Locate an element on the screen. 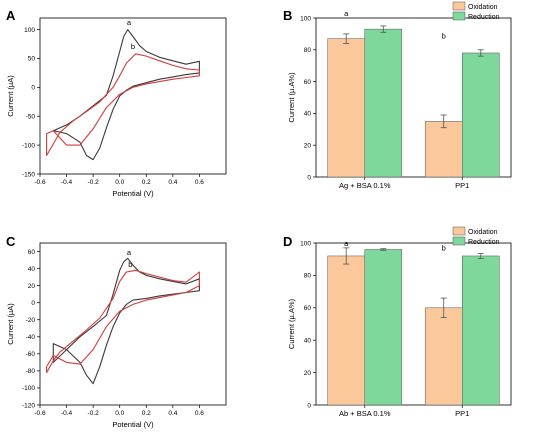 Image resolution: width=550 pixels, height=434 pixels. y-tick-label: -40 is located at coordinates (31, 337).